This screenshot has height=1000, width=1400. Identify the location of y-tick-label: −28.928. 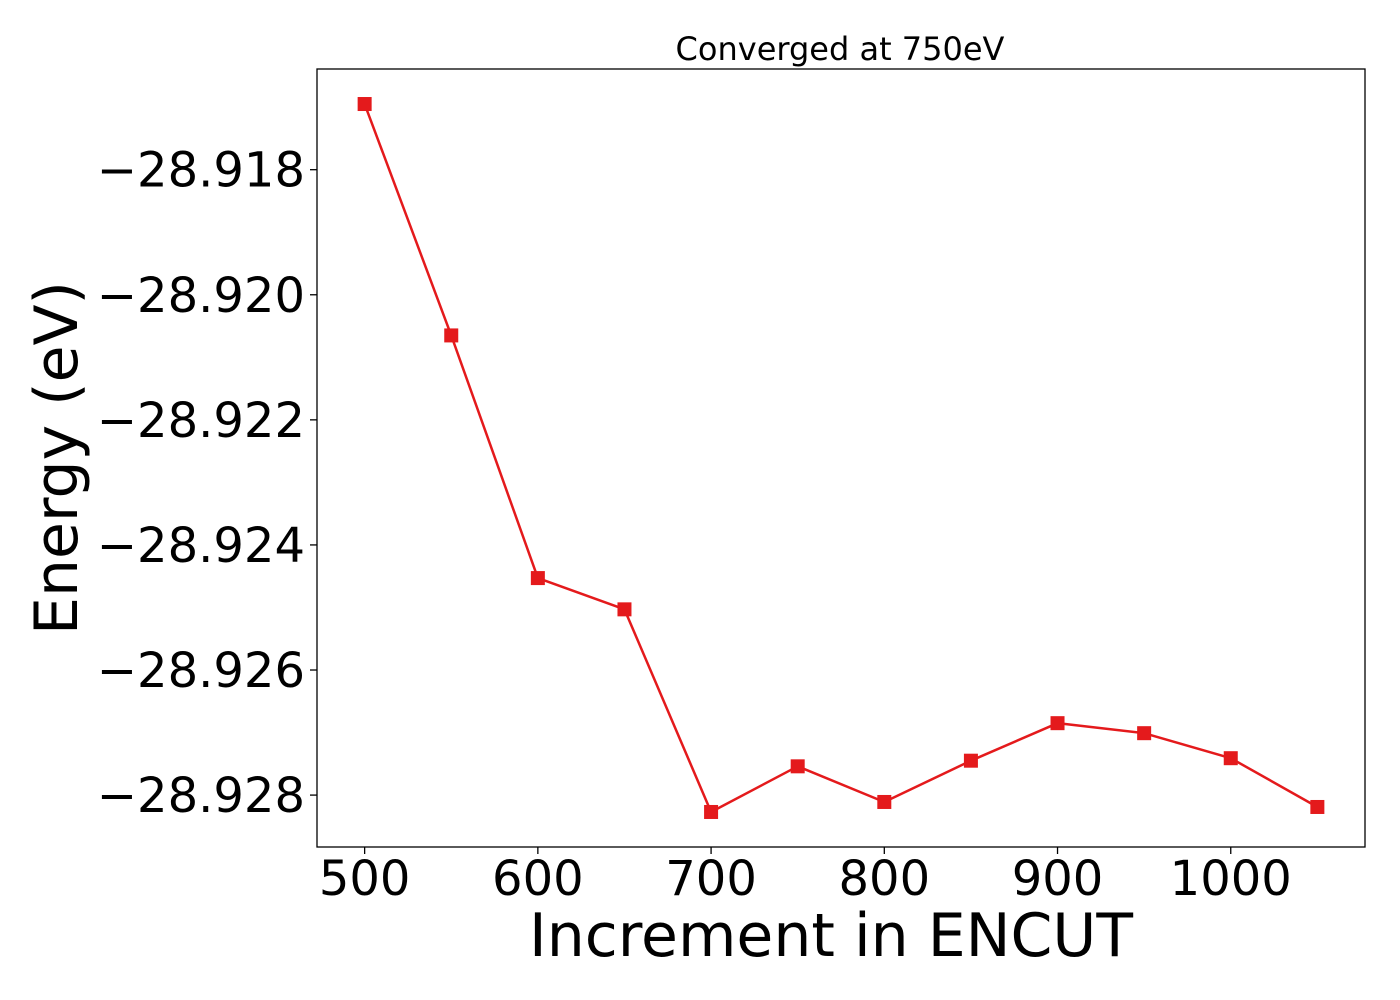
(201, 796).